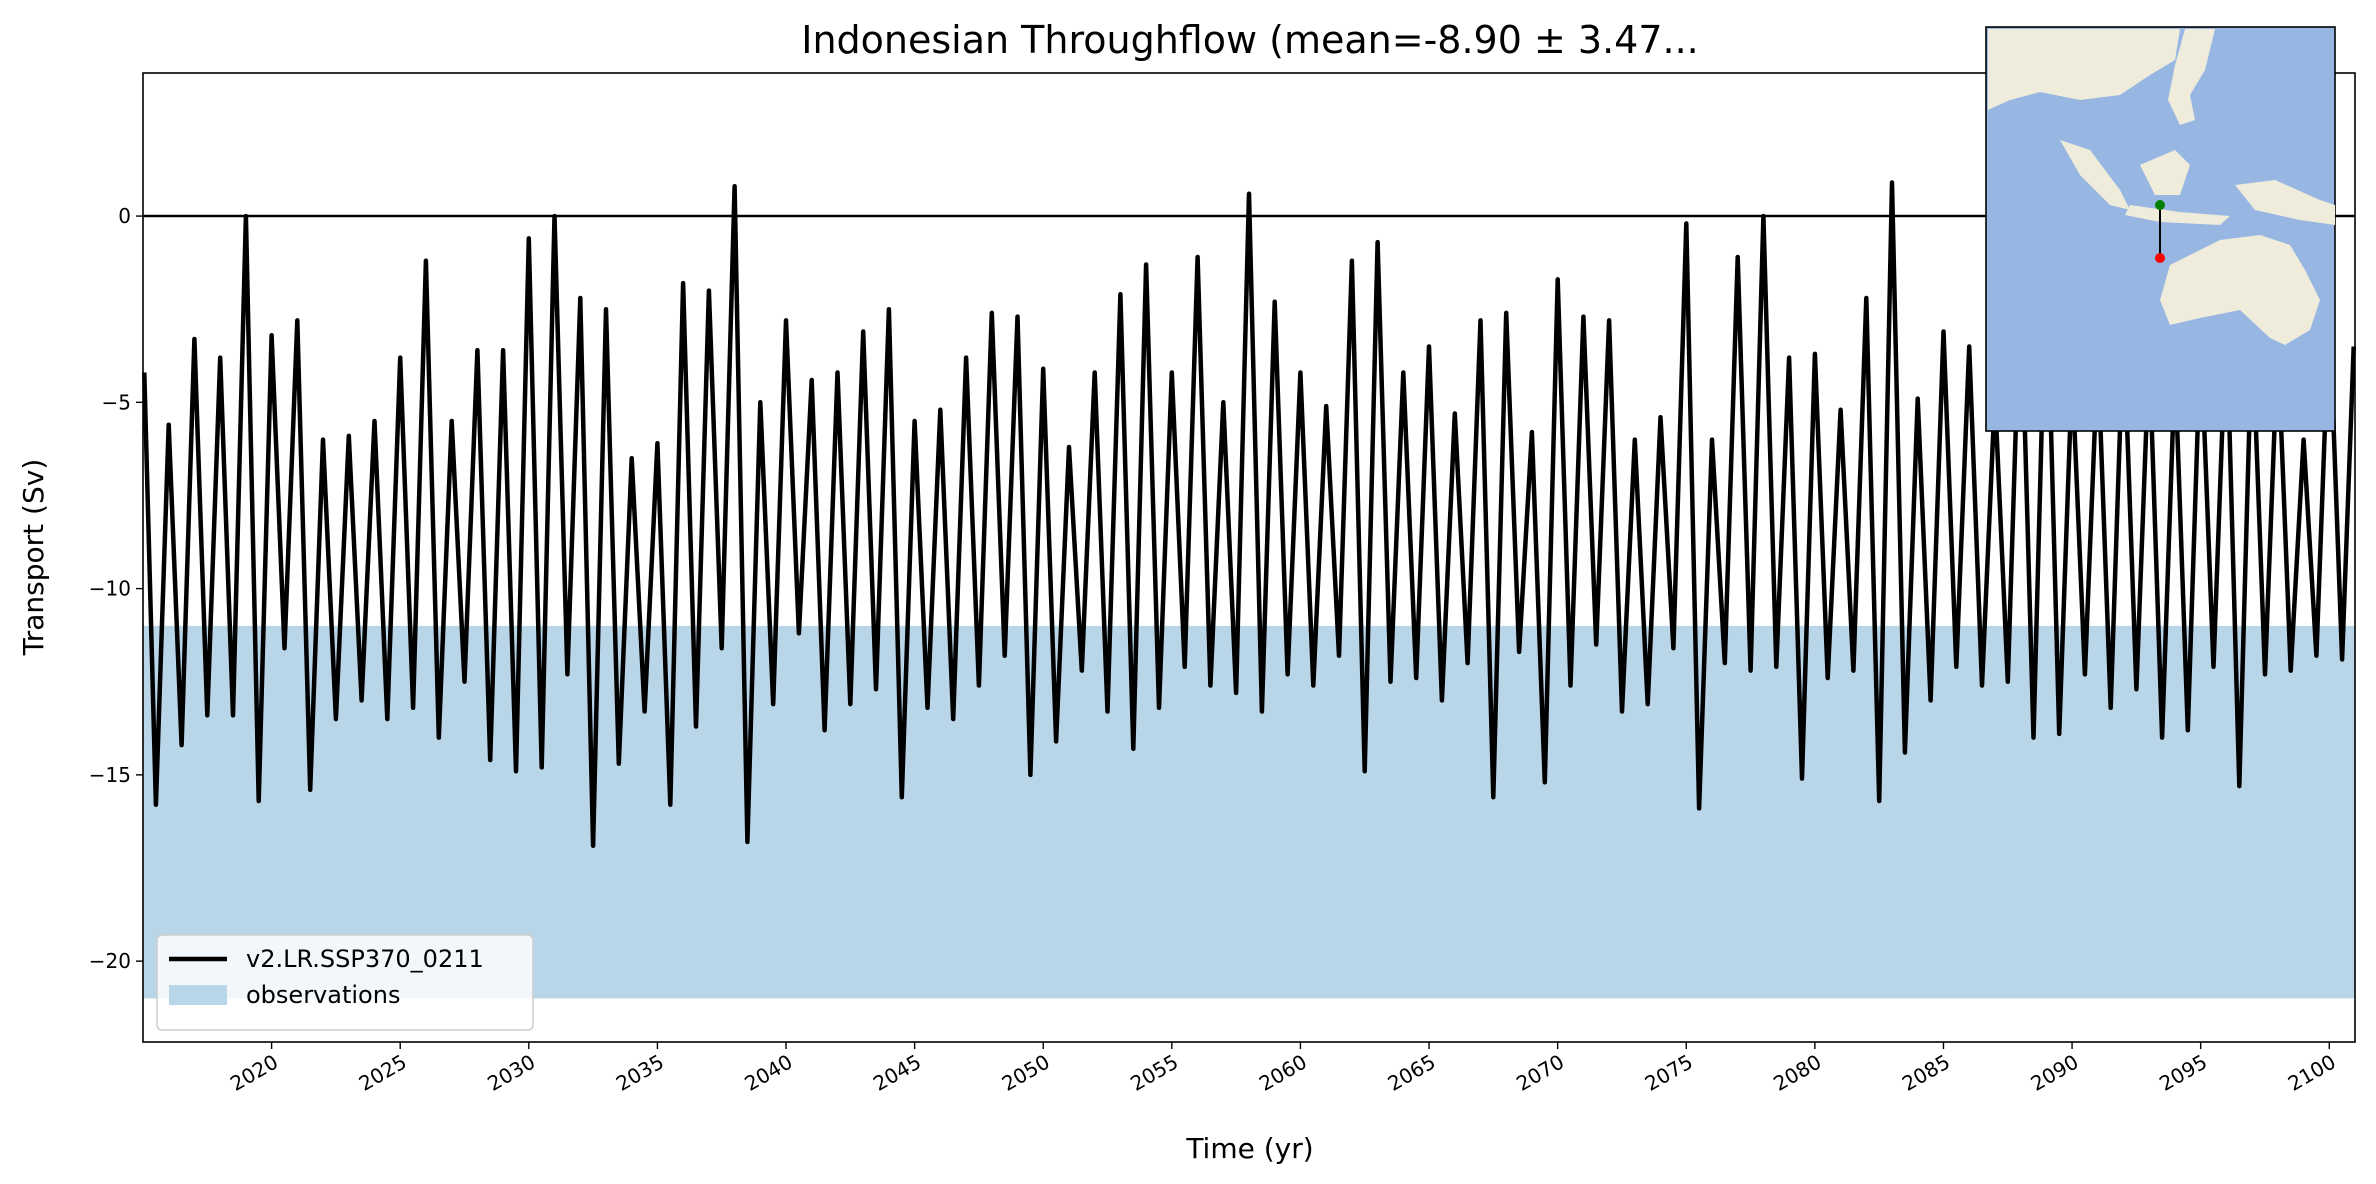 Image resolution: width=2376 pixels, height=1184 pixels. What do you see at coordinates (124, 216) in the screenshot?
I see `y-tick-label: 0` at bounding box center [124, 216].